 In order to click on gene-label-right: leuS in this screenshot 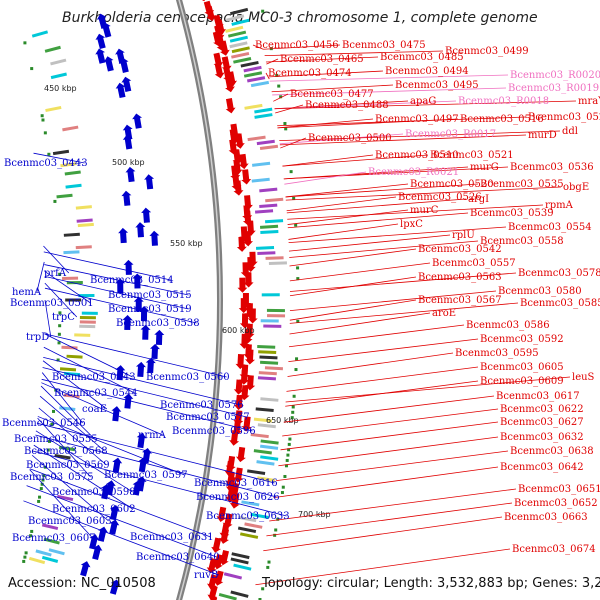, I will do `click(583, 377)`.